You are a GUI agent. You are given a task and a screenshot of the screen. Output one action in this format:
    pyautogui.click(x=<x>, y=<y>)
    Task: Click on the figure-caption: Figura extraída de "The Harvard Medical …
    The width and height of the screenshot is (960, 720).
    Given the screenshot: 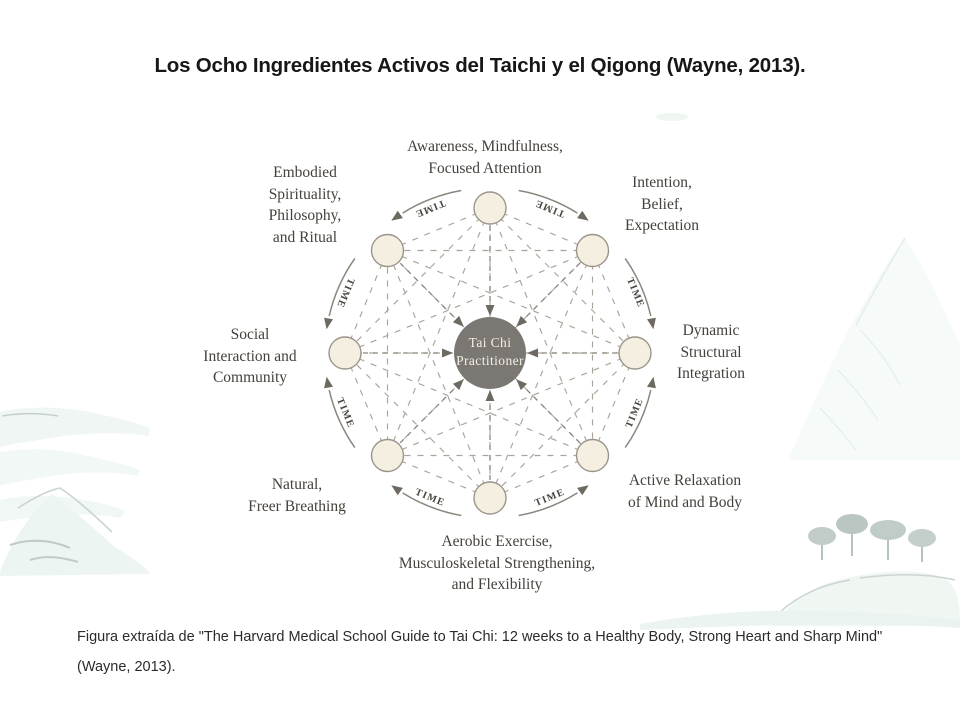 What is the action you would take?
    pyautogui.click(x=499, y=658)
    